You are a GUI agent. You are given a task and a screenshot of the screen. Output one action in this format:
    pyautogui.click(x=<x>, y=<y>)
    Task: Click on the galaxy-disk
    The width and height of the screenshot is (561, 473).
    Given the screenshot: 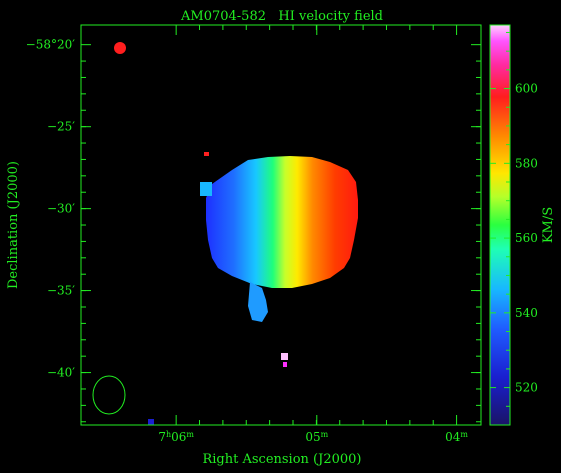 What is the action you would take?
    pyautogui.click(x=282, y=222)
    